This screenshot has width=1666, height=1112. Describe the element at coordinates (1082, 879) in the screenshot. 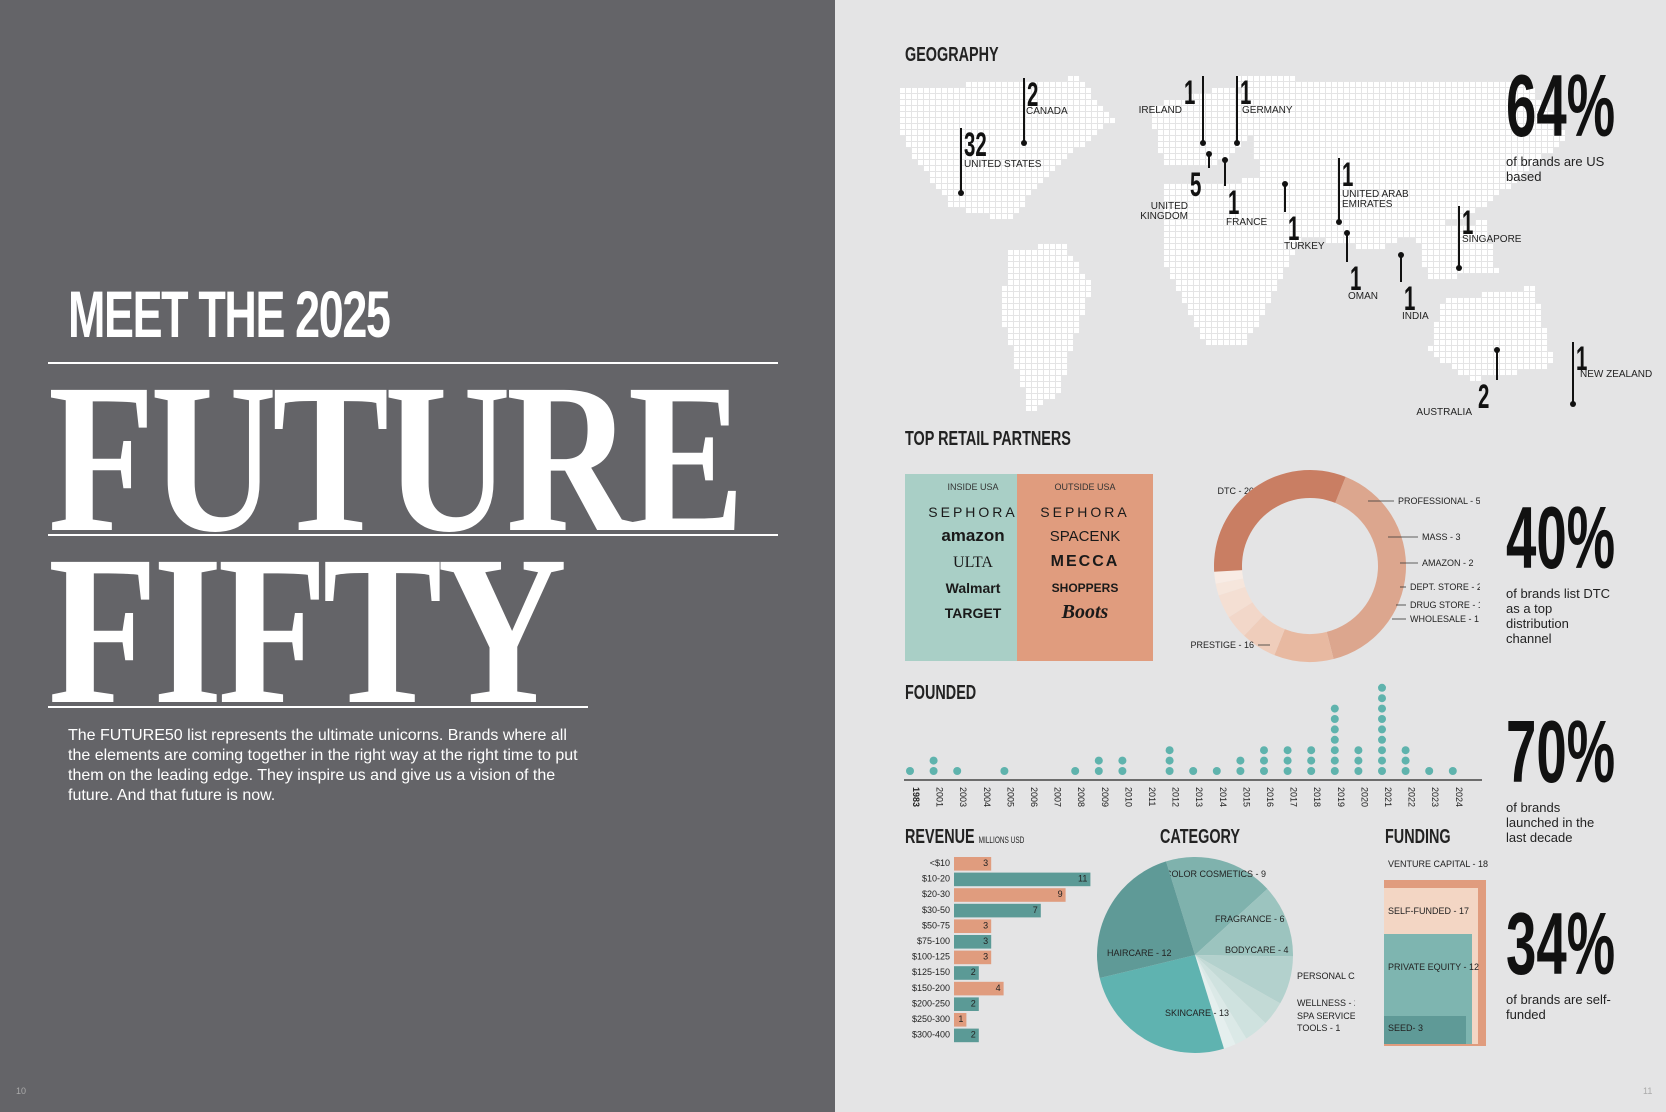

I see `revenue-value: 11` at that location.